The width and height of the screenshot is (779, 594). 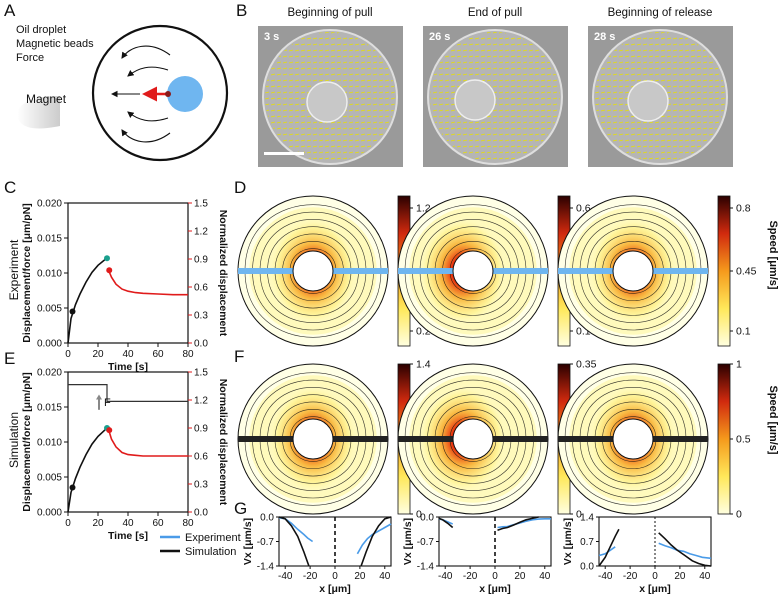 I want to click on image-title-begin-pull: Beginning of pull, so click(x=329, y=13).